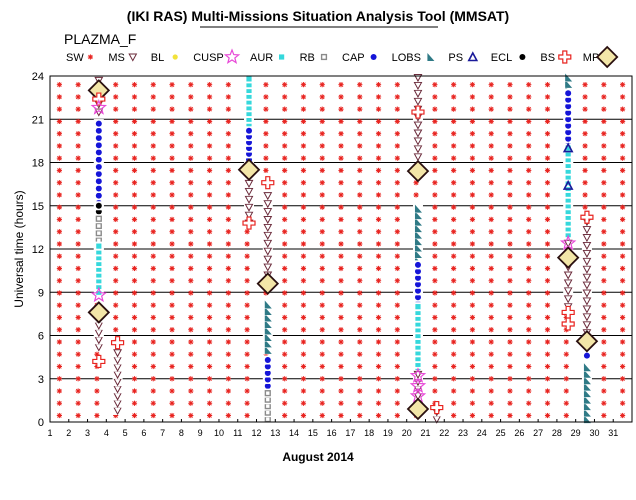 This screenshot has width=636, height=500. Describe the element at coordinates (568, 147) in the screenshot. I see `marker-ps` at that location.